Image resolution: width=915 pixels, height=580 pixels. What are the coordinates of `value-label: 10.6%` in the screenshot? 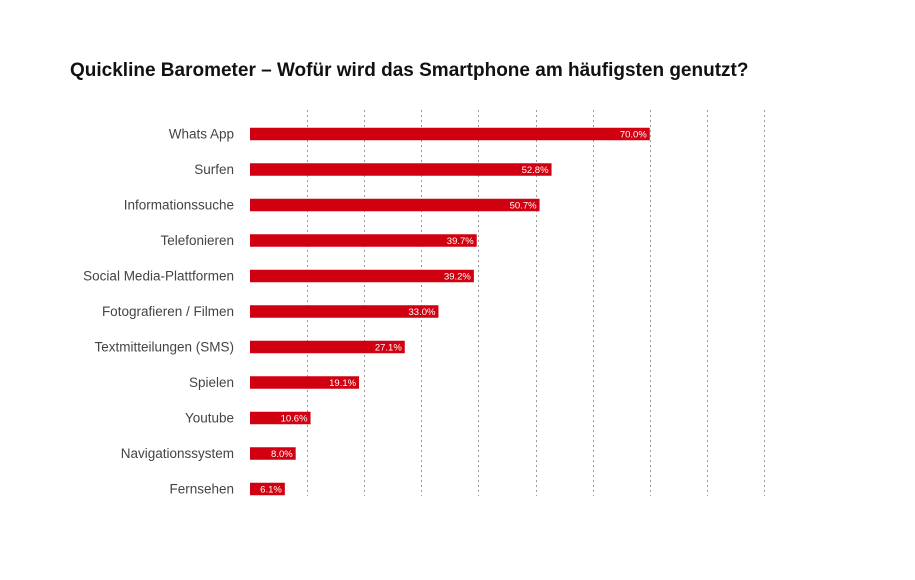 It's located at (294, 419).